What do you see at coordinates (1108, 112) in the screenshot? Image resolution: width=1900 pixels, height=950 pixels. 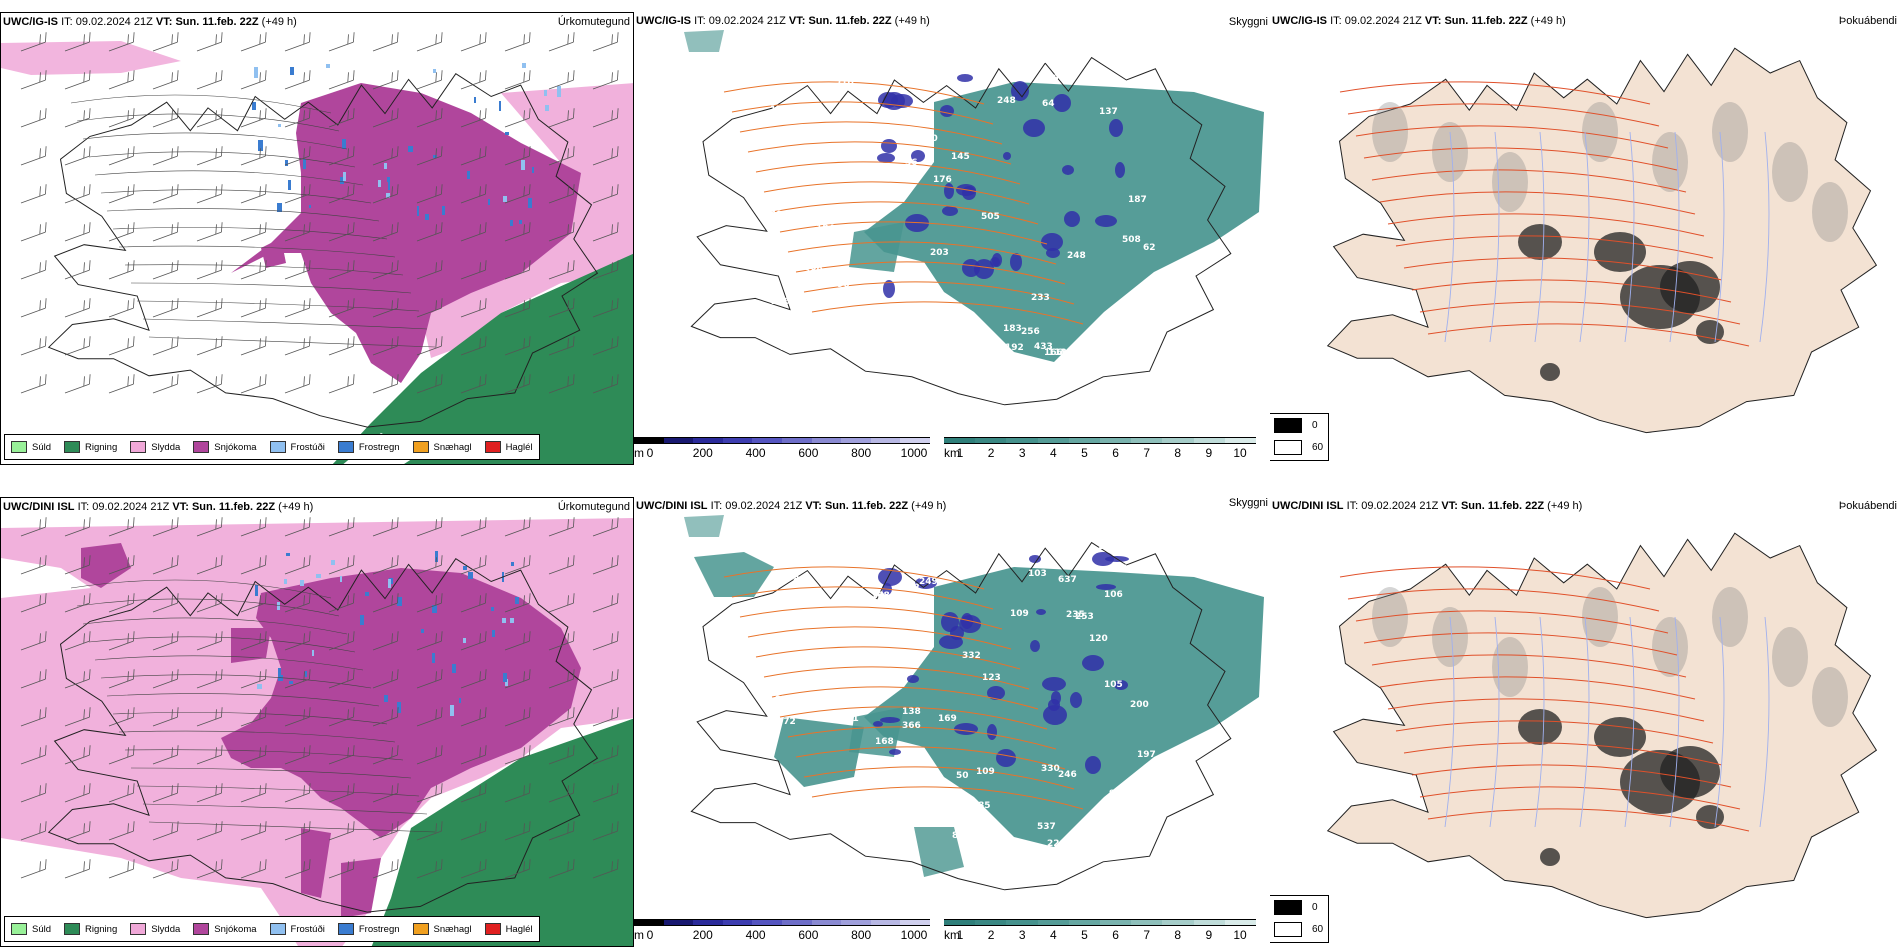 I see `cloud-base-value: 137` at bounding box center [1108, 112].